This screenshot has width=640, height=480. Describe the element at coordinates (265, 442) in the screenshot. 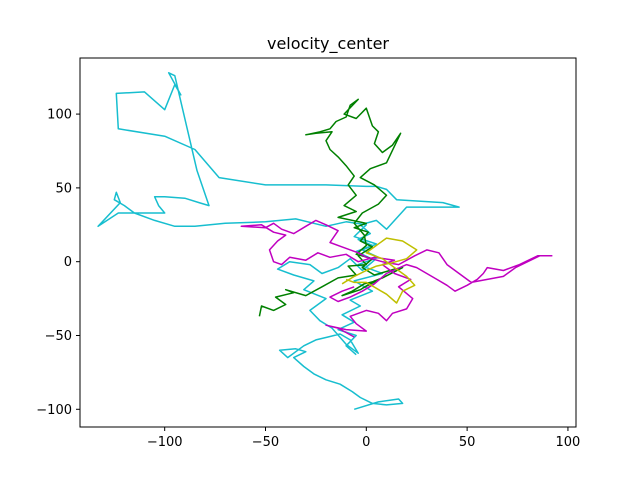

I see `x-tick-label: −50` at that location.